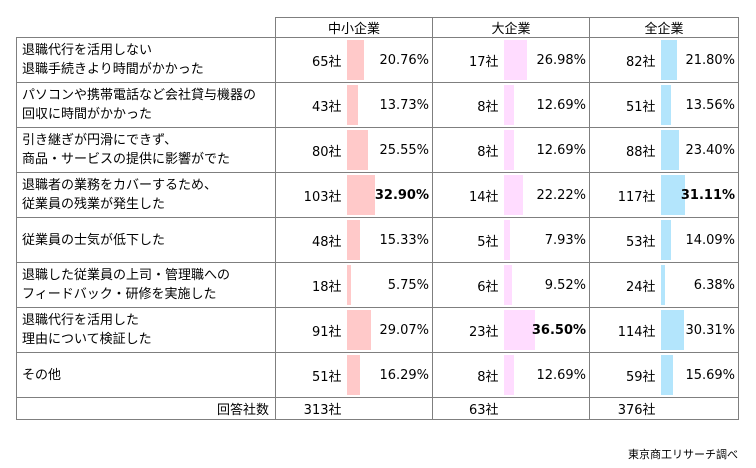 Image resolution: width=756 pixels, height=468 pixels. What do you see at coordinates (468, 330) in the screenshot?
I see `count-cell: 23社` at bounding box center [468, 330].